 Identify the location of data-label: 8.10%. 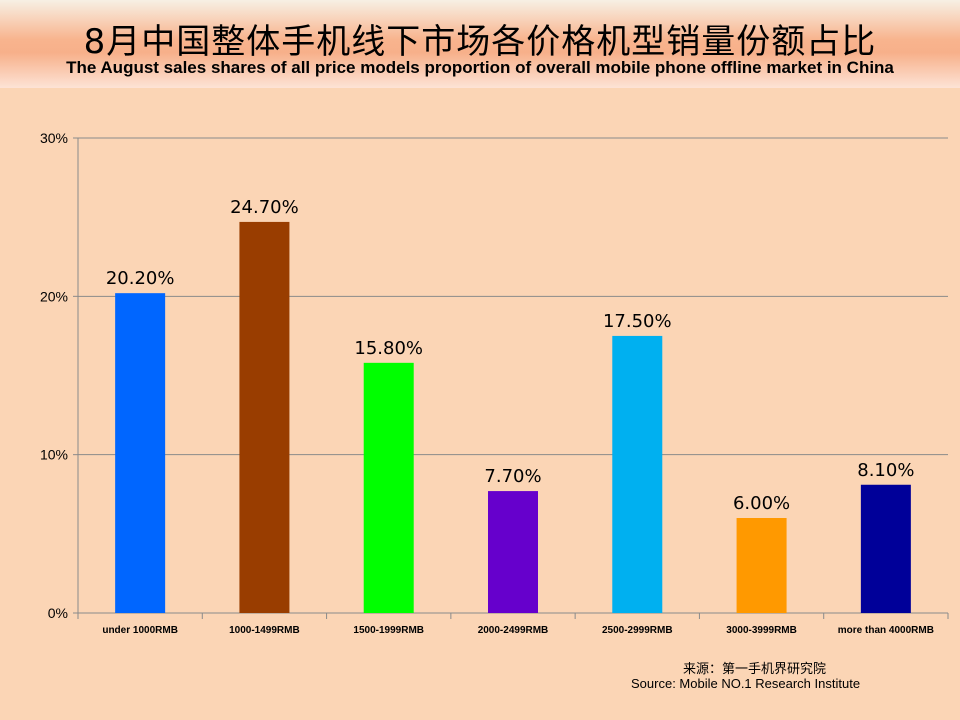
(885, 470).